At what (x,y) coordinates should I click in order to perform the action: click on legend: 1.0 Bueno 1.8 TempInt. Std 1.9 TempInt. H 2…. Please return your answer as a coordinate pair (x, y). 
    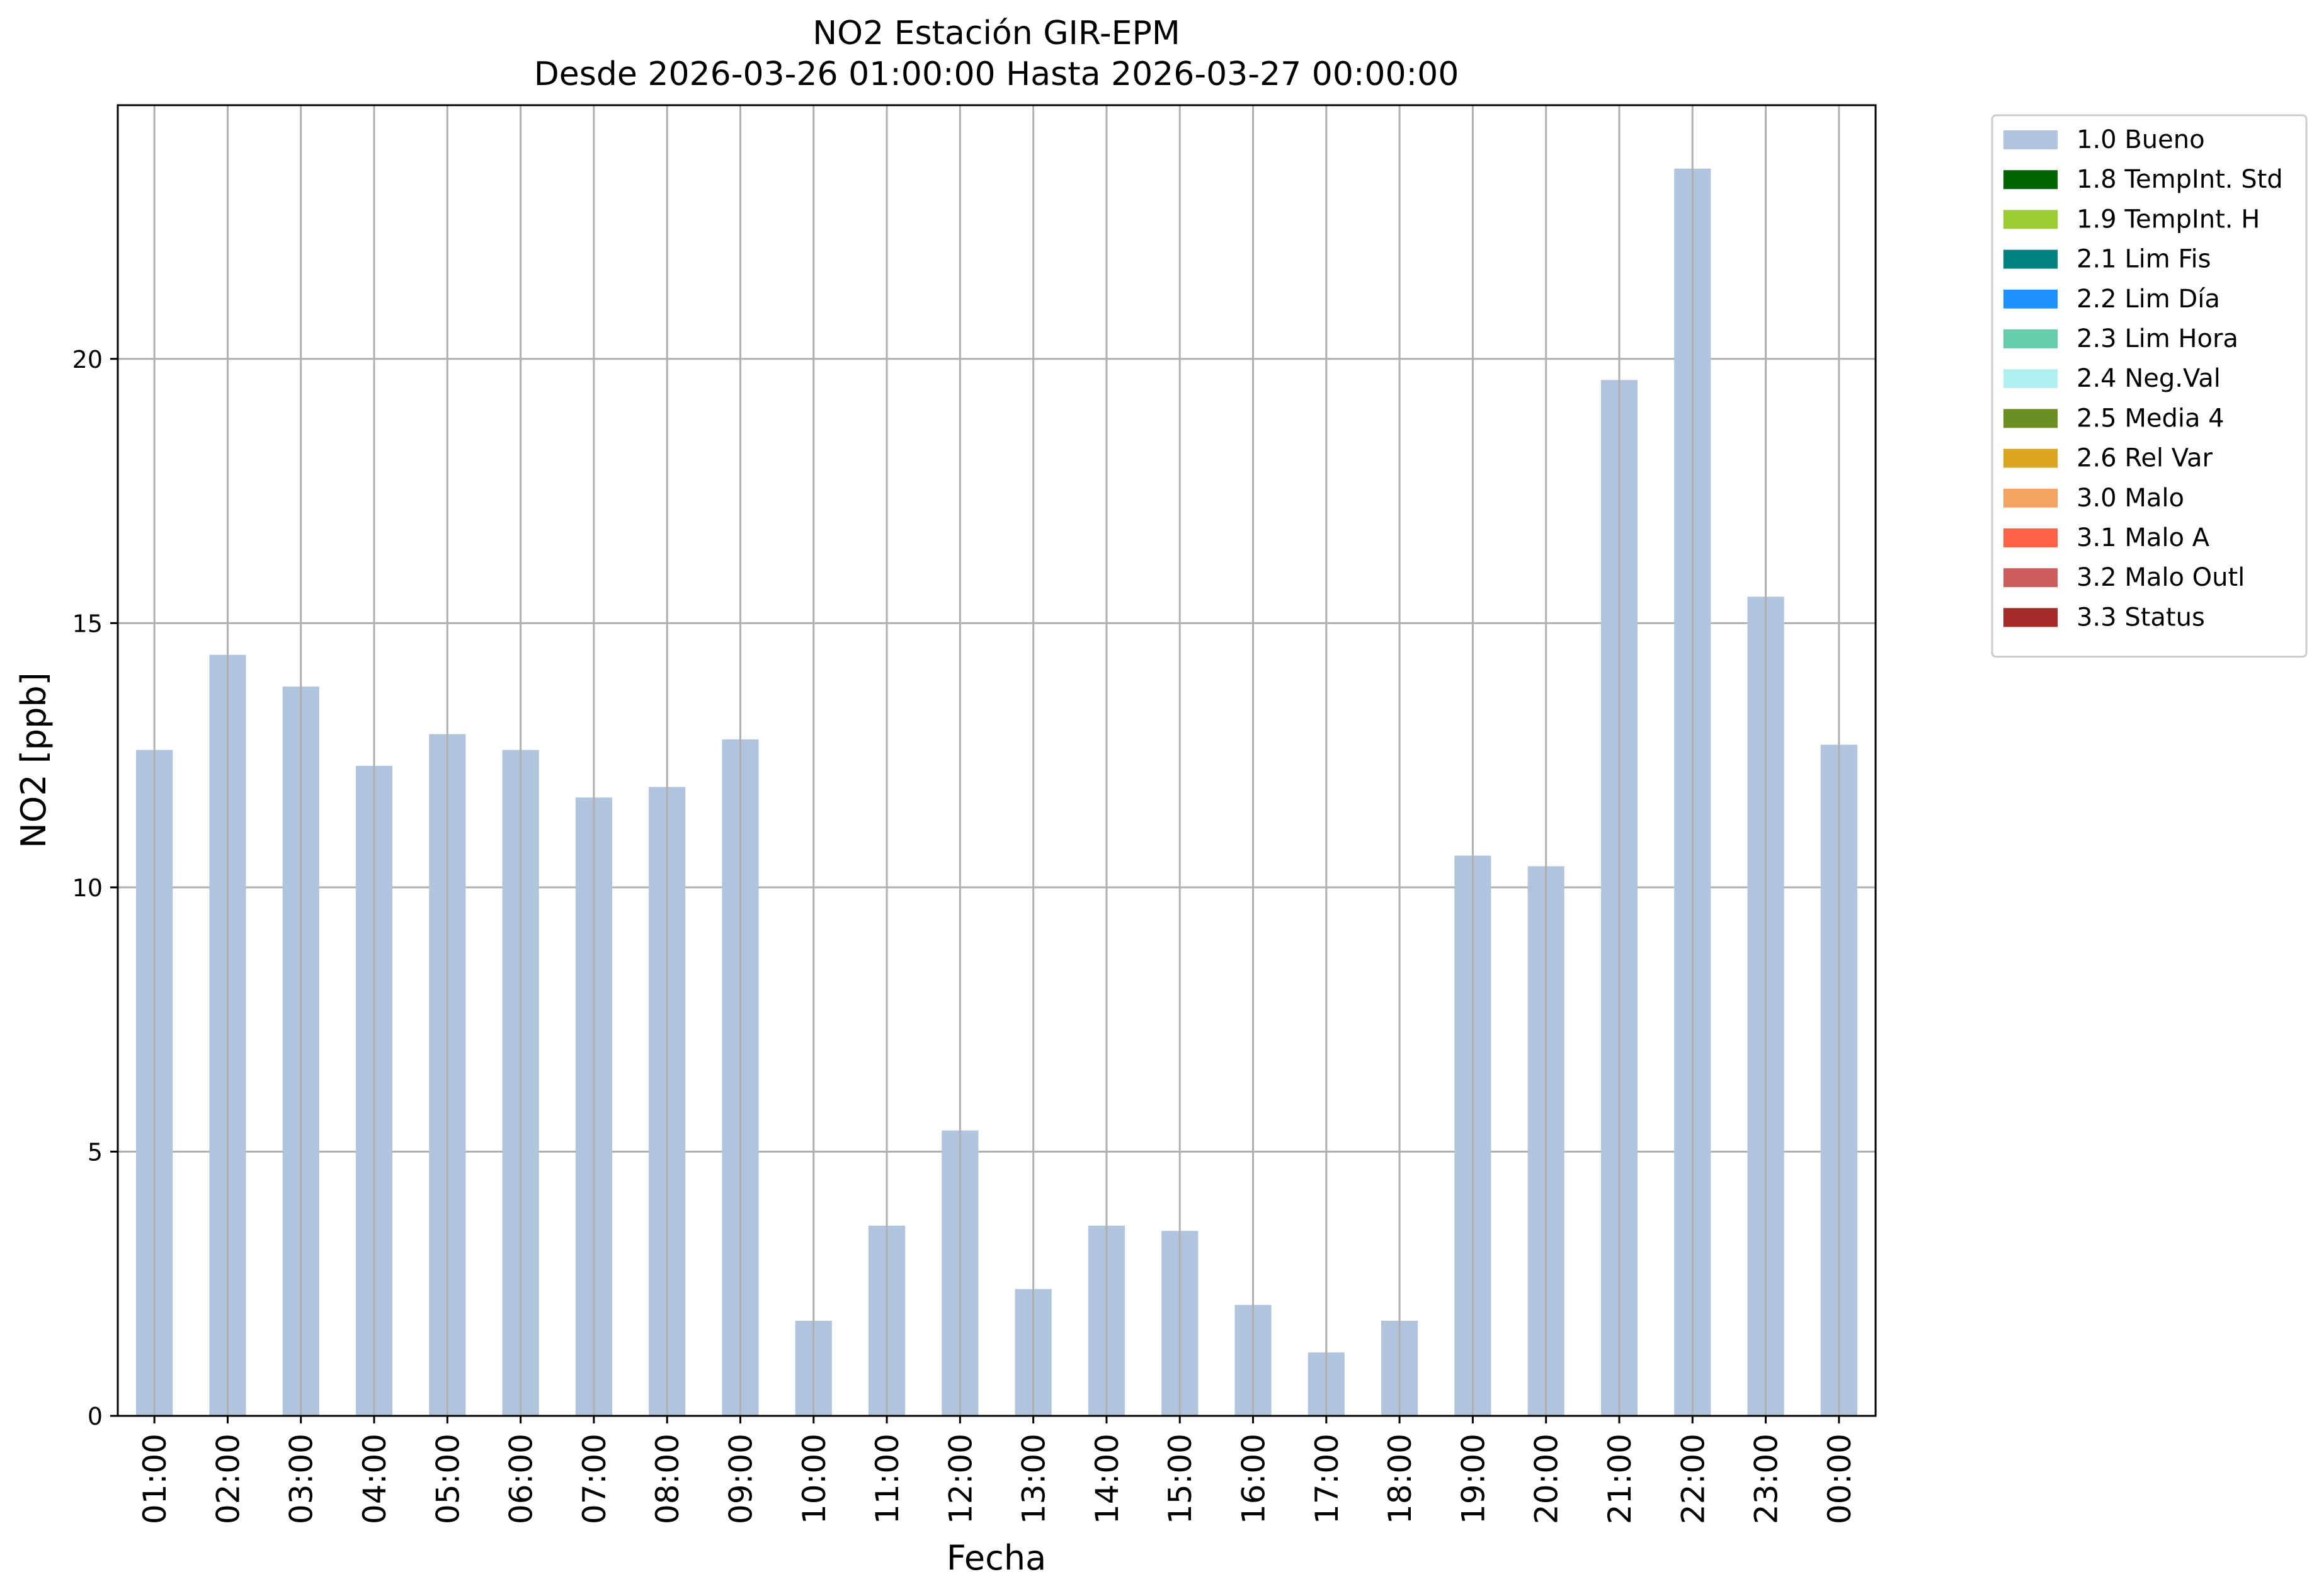
    Looking at the image, I should click on (2149, 386).